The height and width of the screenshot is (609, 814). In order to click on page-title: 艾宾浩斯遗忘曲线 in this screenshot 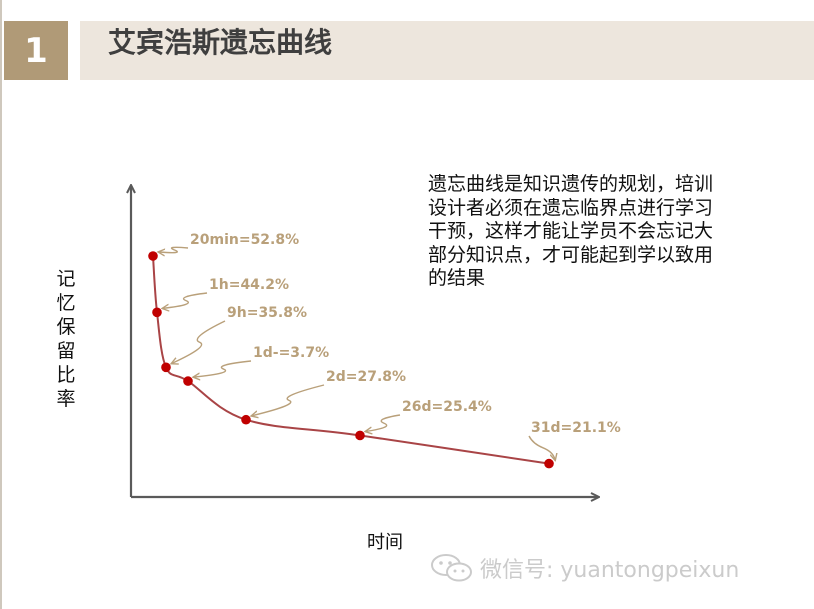, I will do `click(220, 42)`.